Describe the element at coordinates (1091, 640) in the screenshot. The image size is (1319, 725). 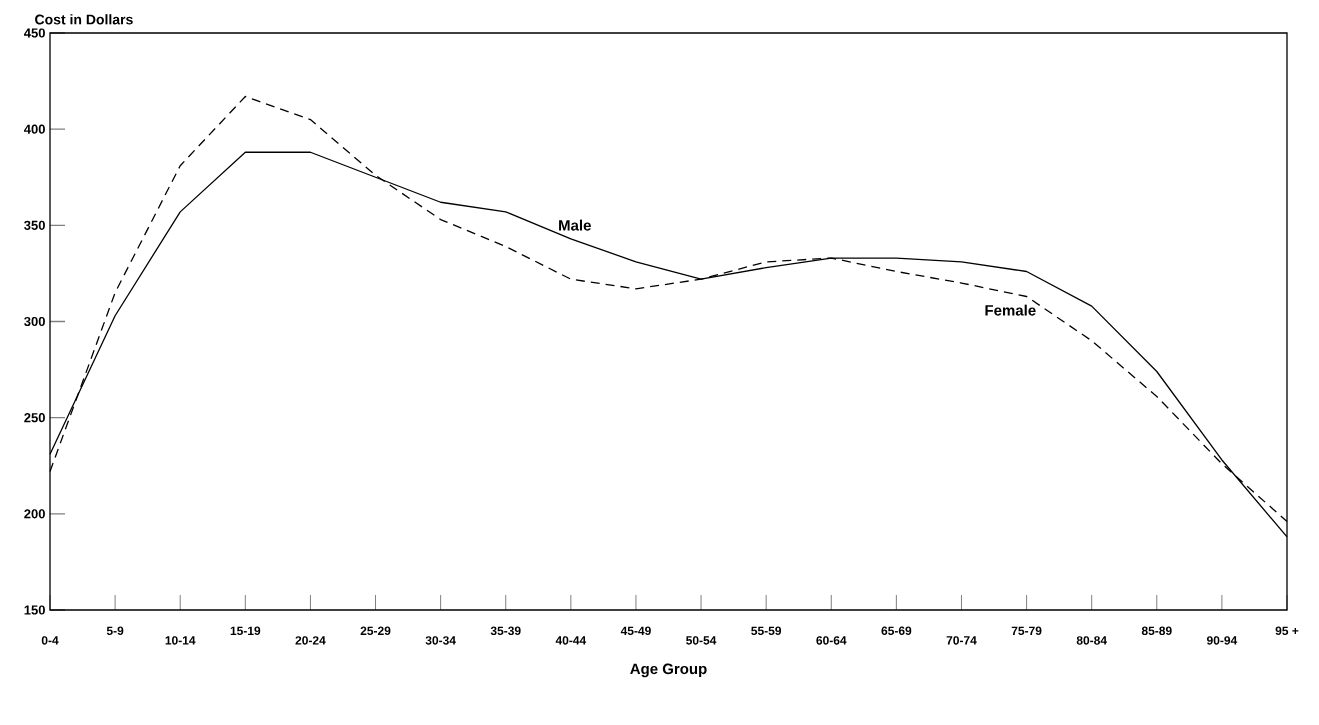
I see `x-tick-label: 80-84` at that location.